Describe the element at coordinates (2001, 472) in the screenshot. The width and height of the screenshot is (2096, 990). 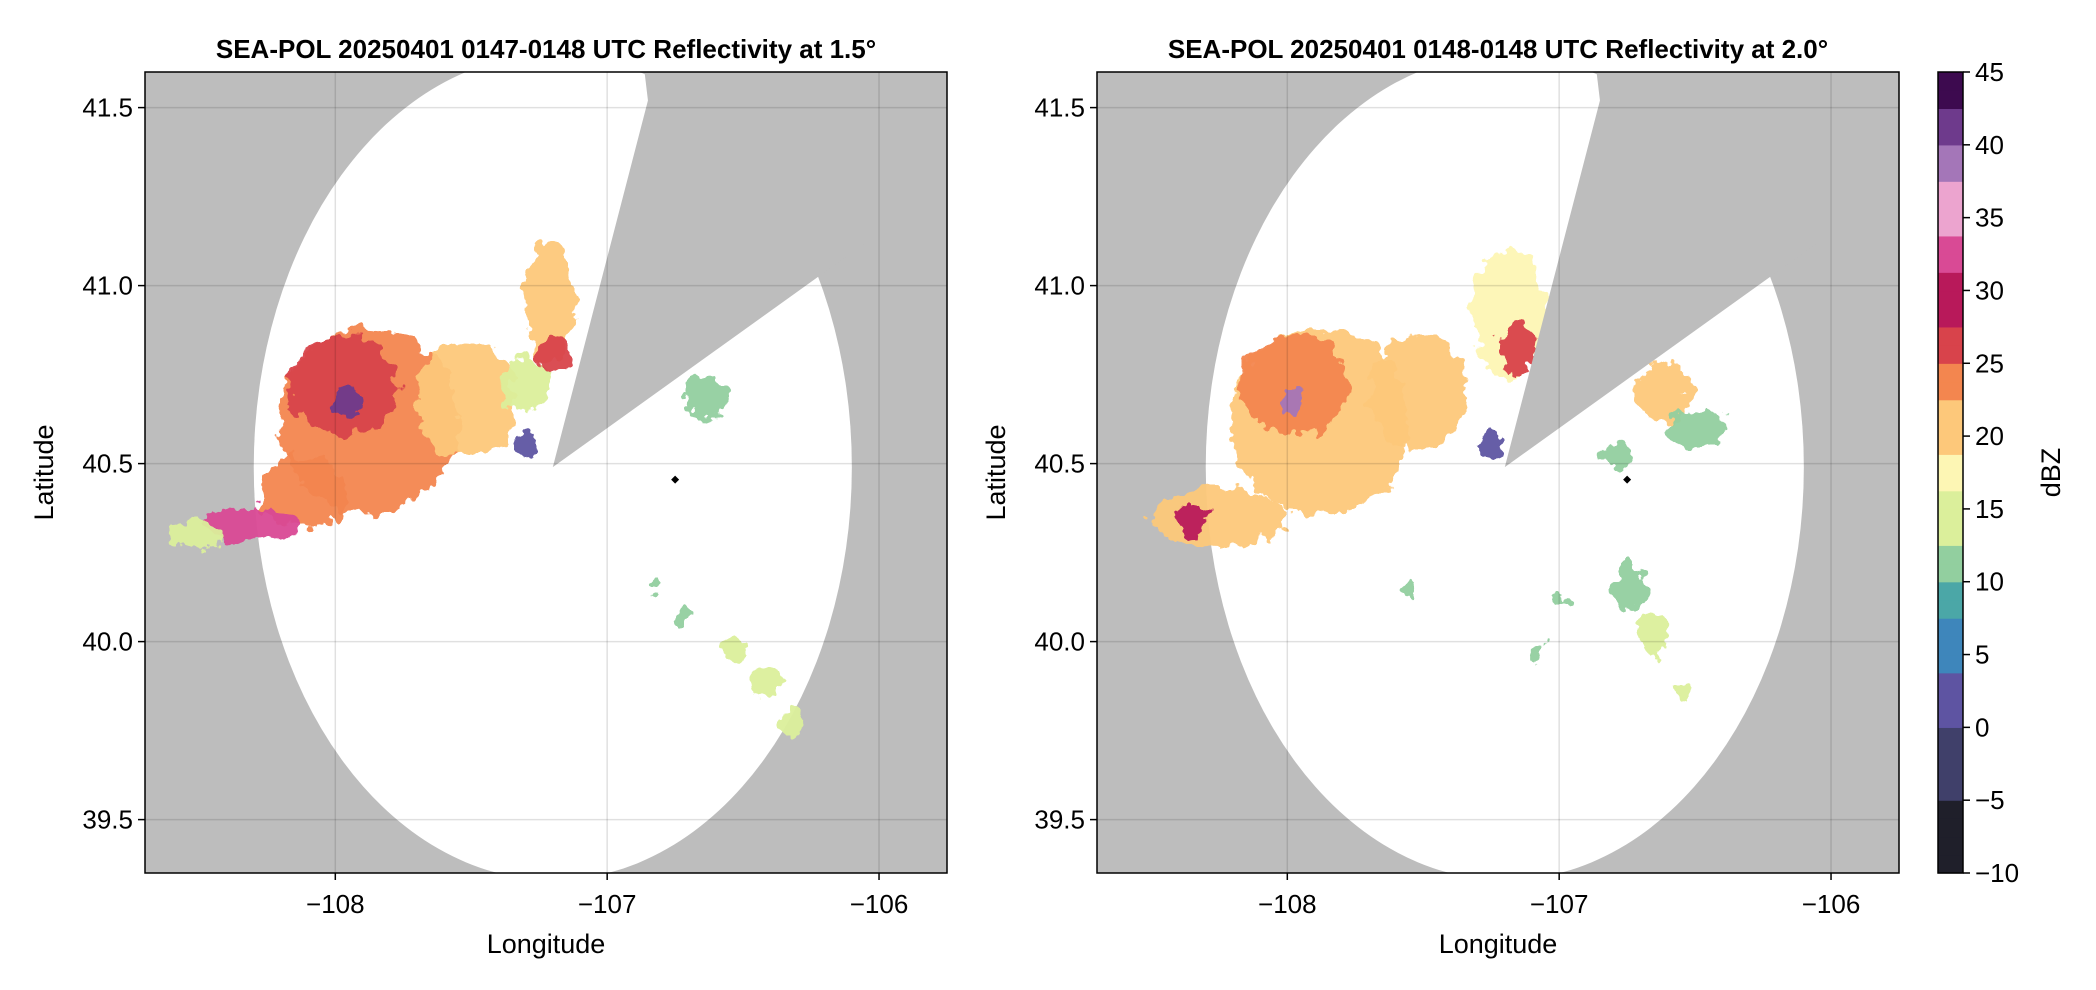
I see `colorbar: −10 −5 0 5 10 15 20 25 30 35 40 45 dBZ` at that location.